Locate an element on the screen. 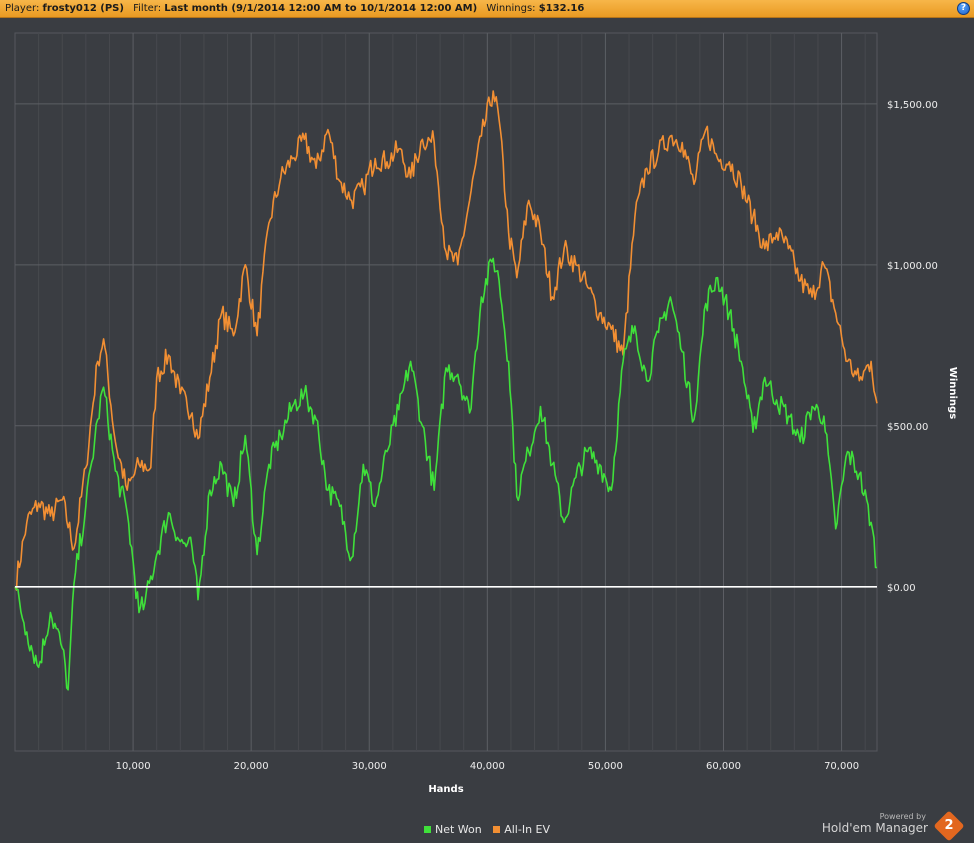 The image size is (974, 843). legend-item-net-won: Net Won is located at coordinates (452, 829).